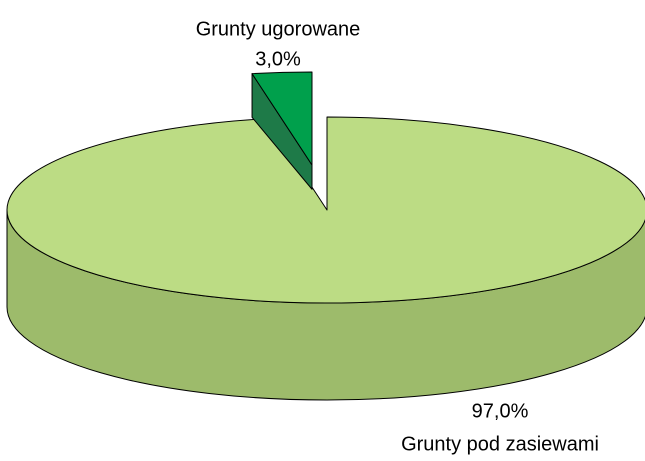 Image resolution: width=645 pixels, height=461 pixels. Describe the element at coordinates (500, 444) in the screenshot. I see `slice-category-label: Grunty pod zasiewami` at that location.